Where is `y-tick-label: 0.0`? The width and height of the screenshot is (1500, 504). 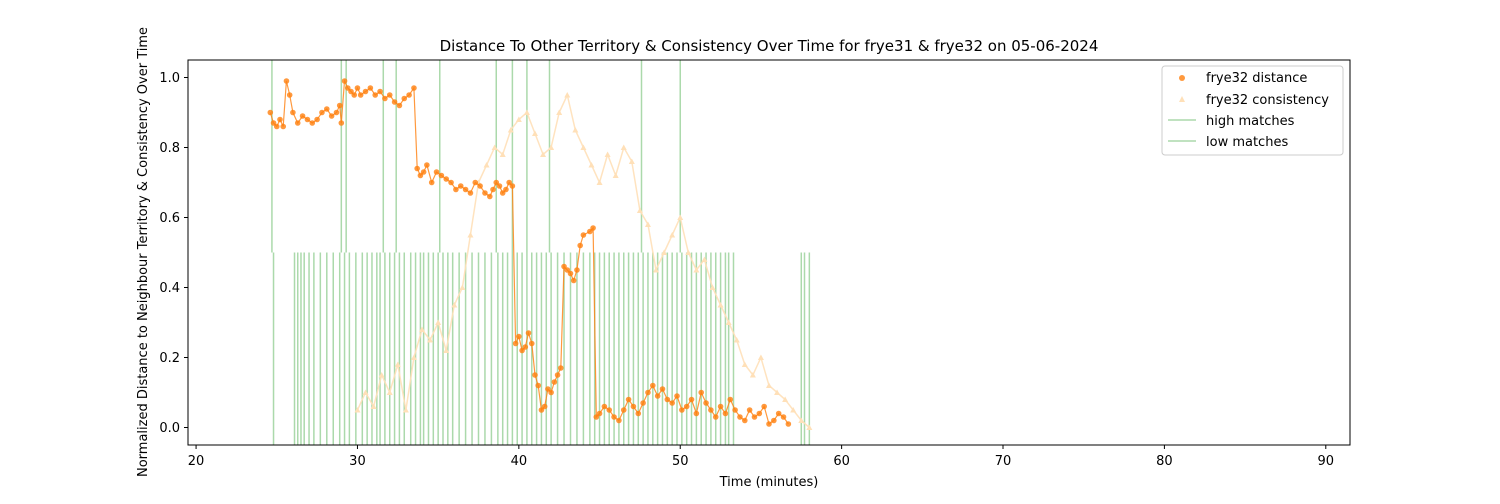 y-tick-label: 0.0 is located at coordinates (169, 428).